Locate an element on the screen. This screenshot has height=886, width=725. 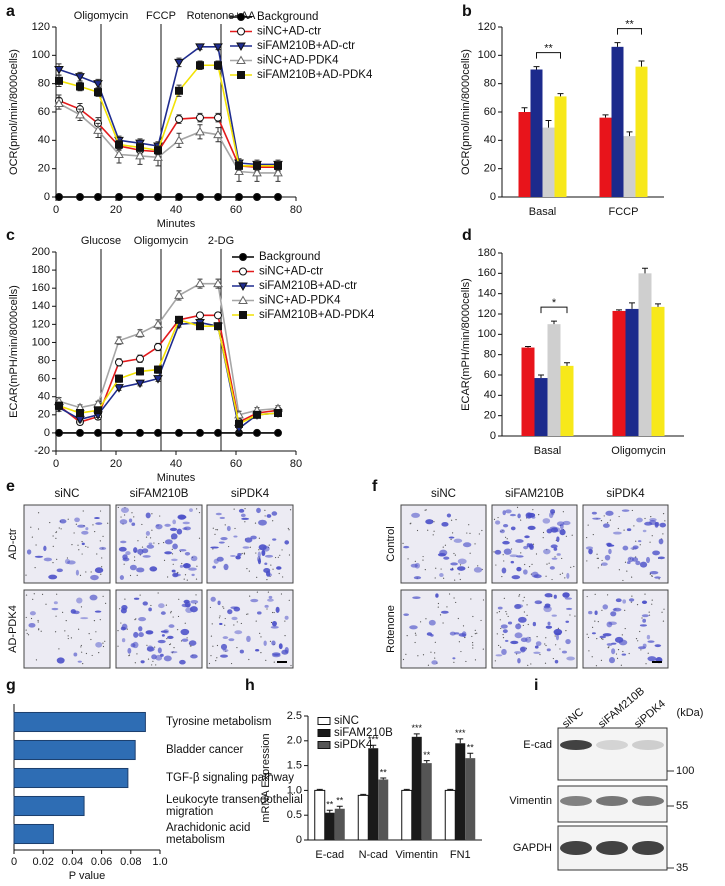
y-tick-label: 100 is located at coordinates (487, 334).